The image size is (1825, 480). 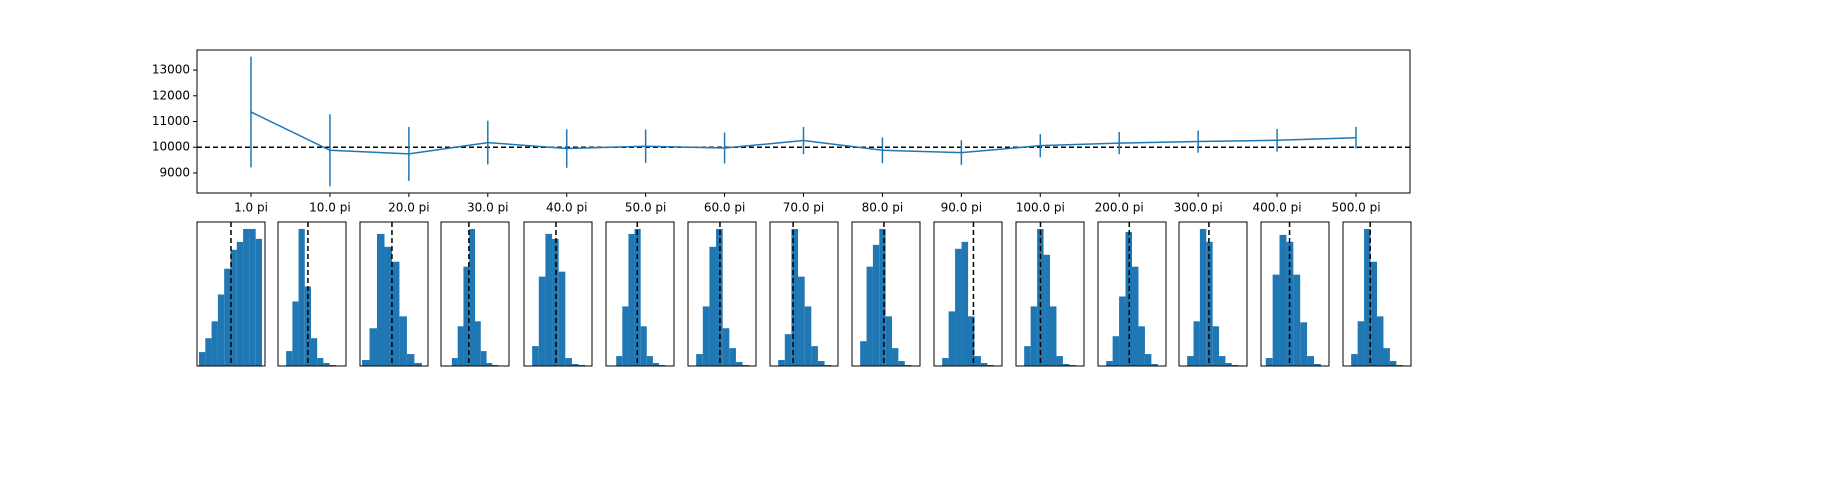 What do you see at coordinates (566, 208) in the screenshot?
I see `x-tick-label: 40.0 pi` at bounding box center [566, 208].